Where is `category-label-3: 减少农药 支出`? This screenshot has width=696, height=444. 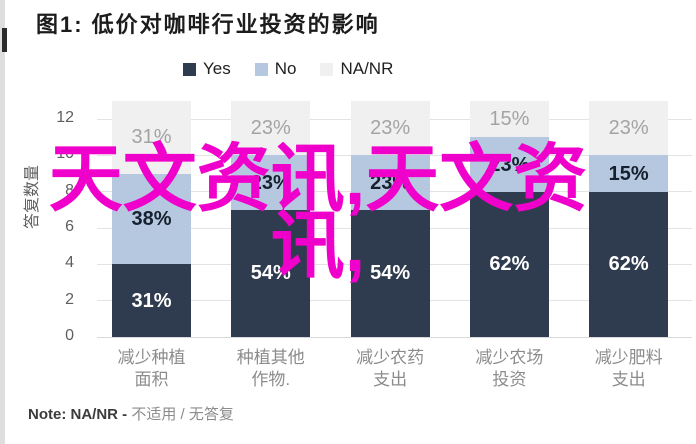 category-label-3: 减少农药 支出 is located at coordinates (390, 368).